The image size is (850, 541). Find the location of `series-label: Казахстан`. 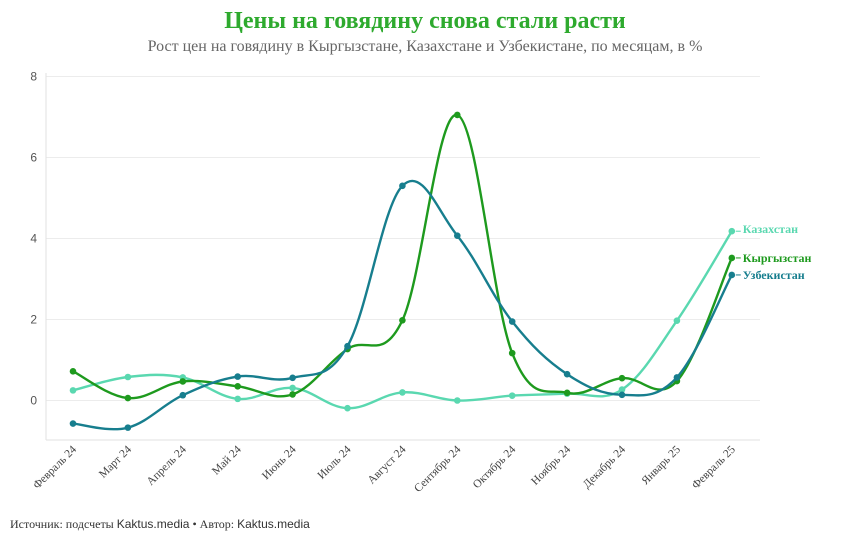

series-label: Казахстан is located at coordinates (770, 229).